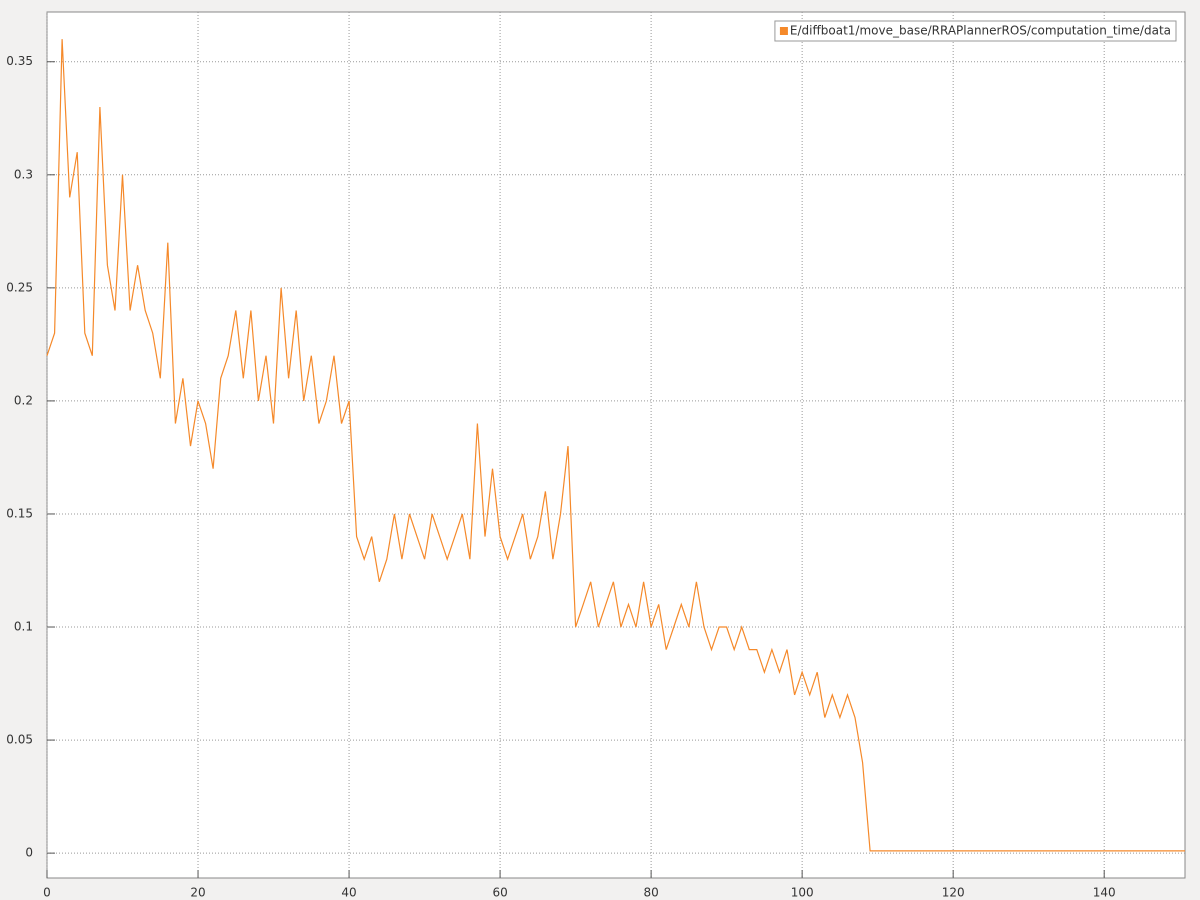 This screenshot has width=1200, height=900. Describe the element at coordinates (23, 627) in the screenshot. I see `y-tick-label: 0.1` at that location.